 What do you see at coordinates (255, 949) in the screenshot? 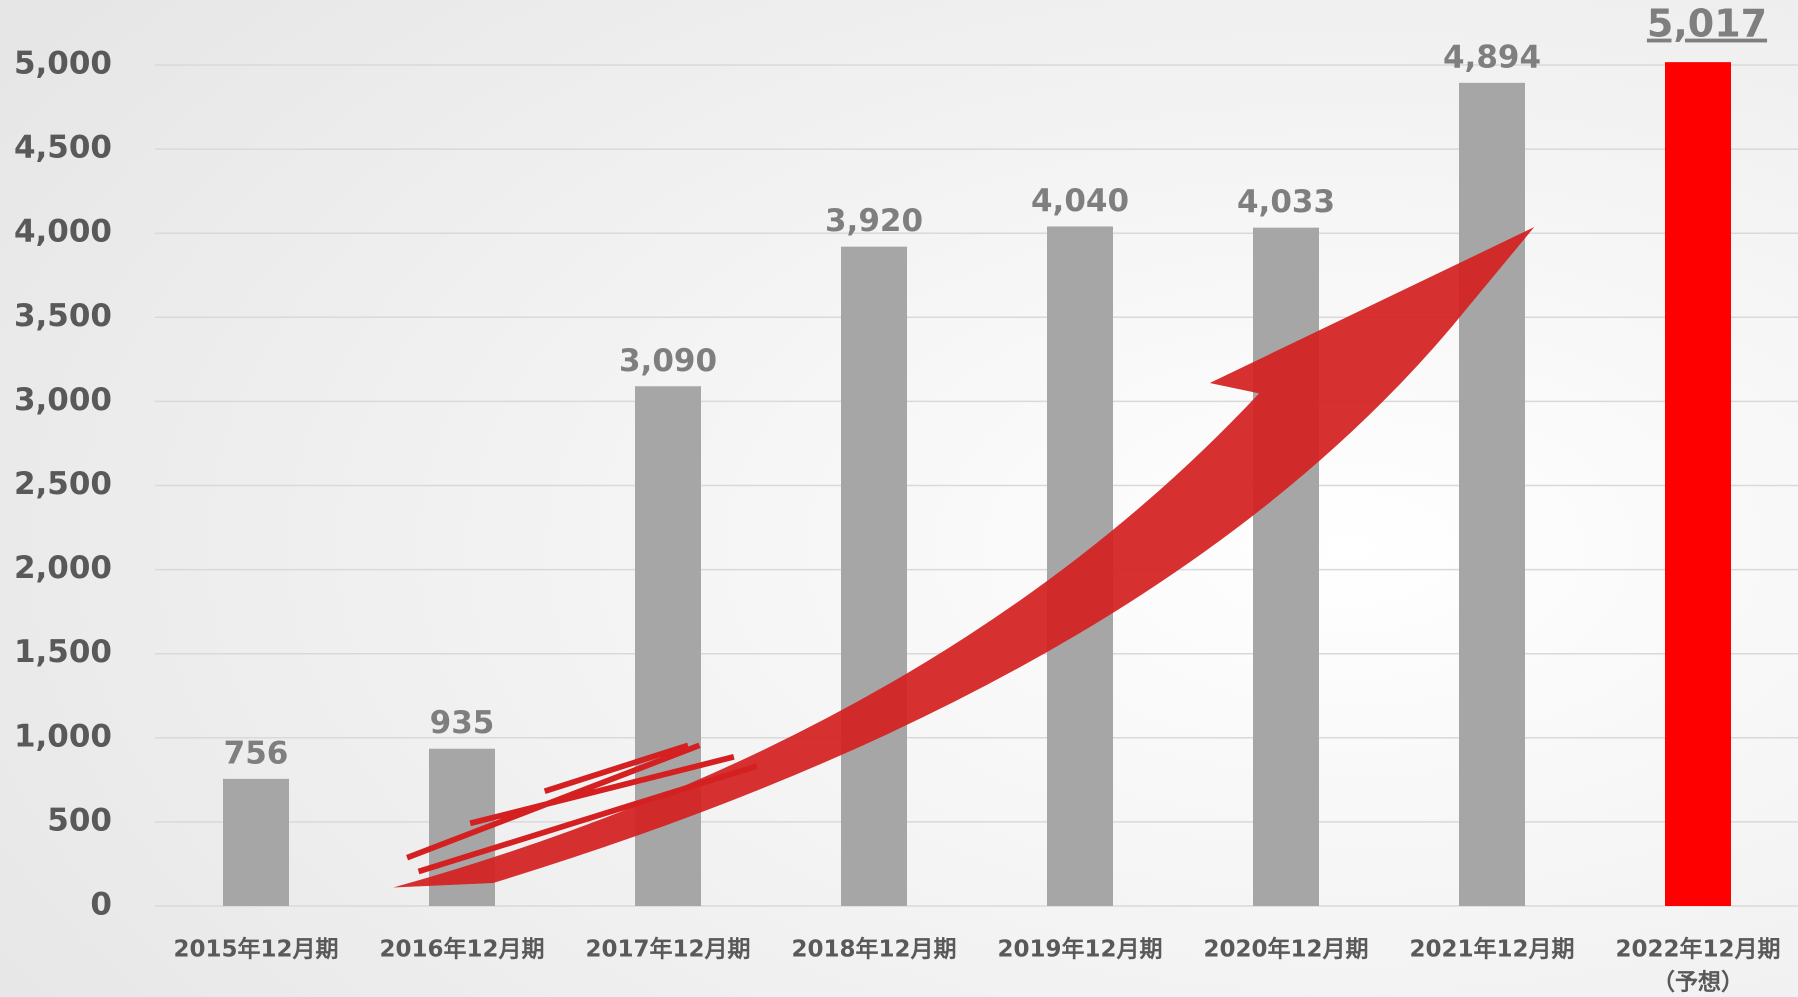
I see `x-tick-label: 2015年12月期` at bounding box center [255, 949].